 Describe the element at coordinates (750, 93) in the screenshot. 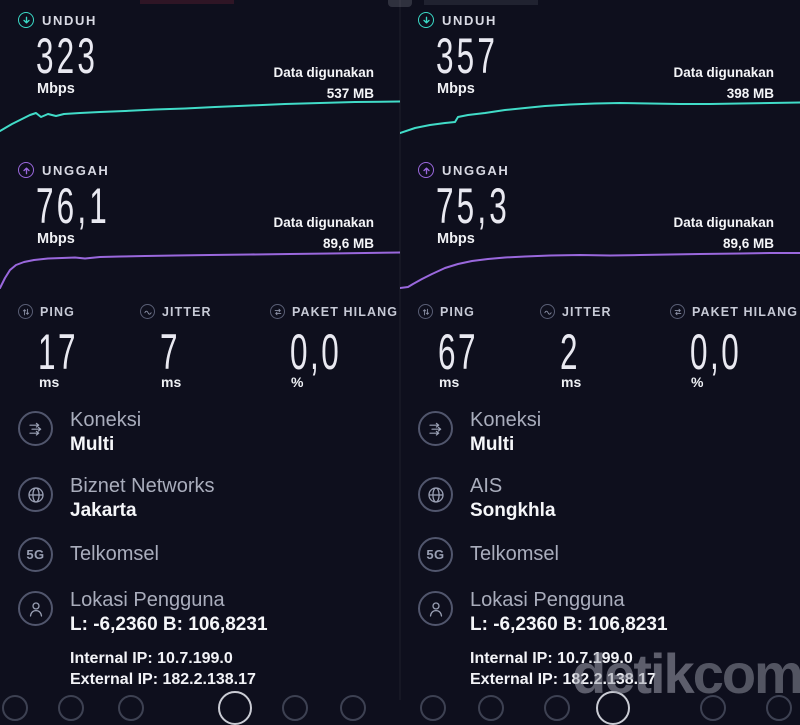

I see `data-used-value: 398 MB` at that location.